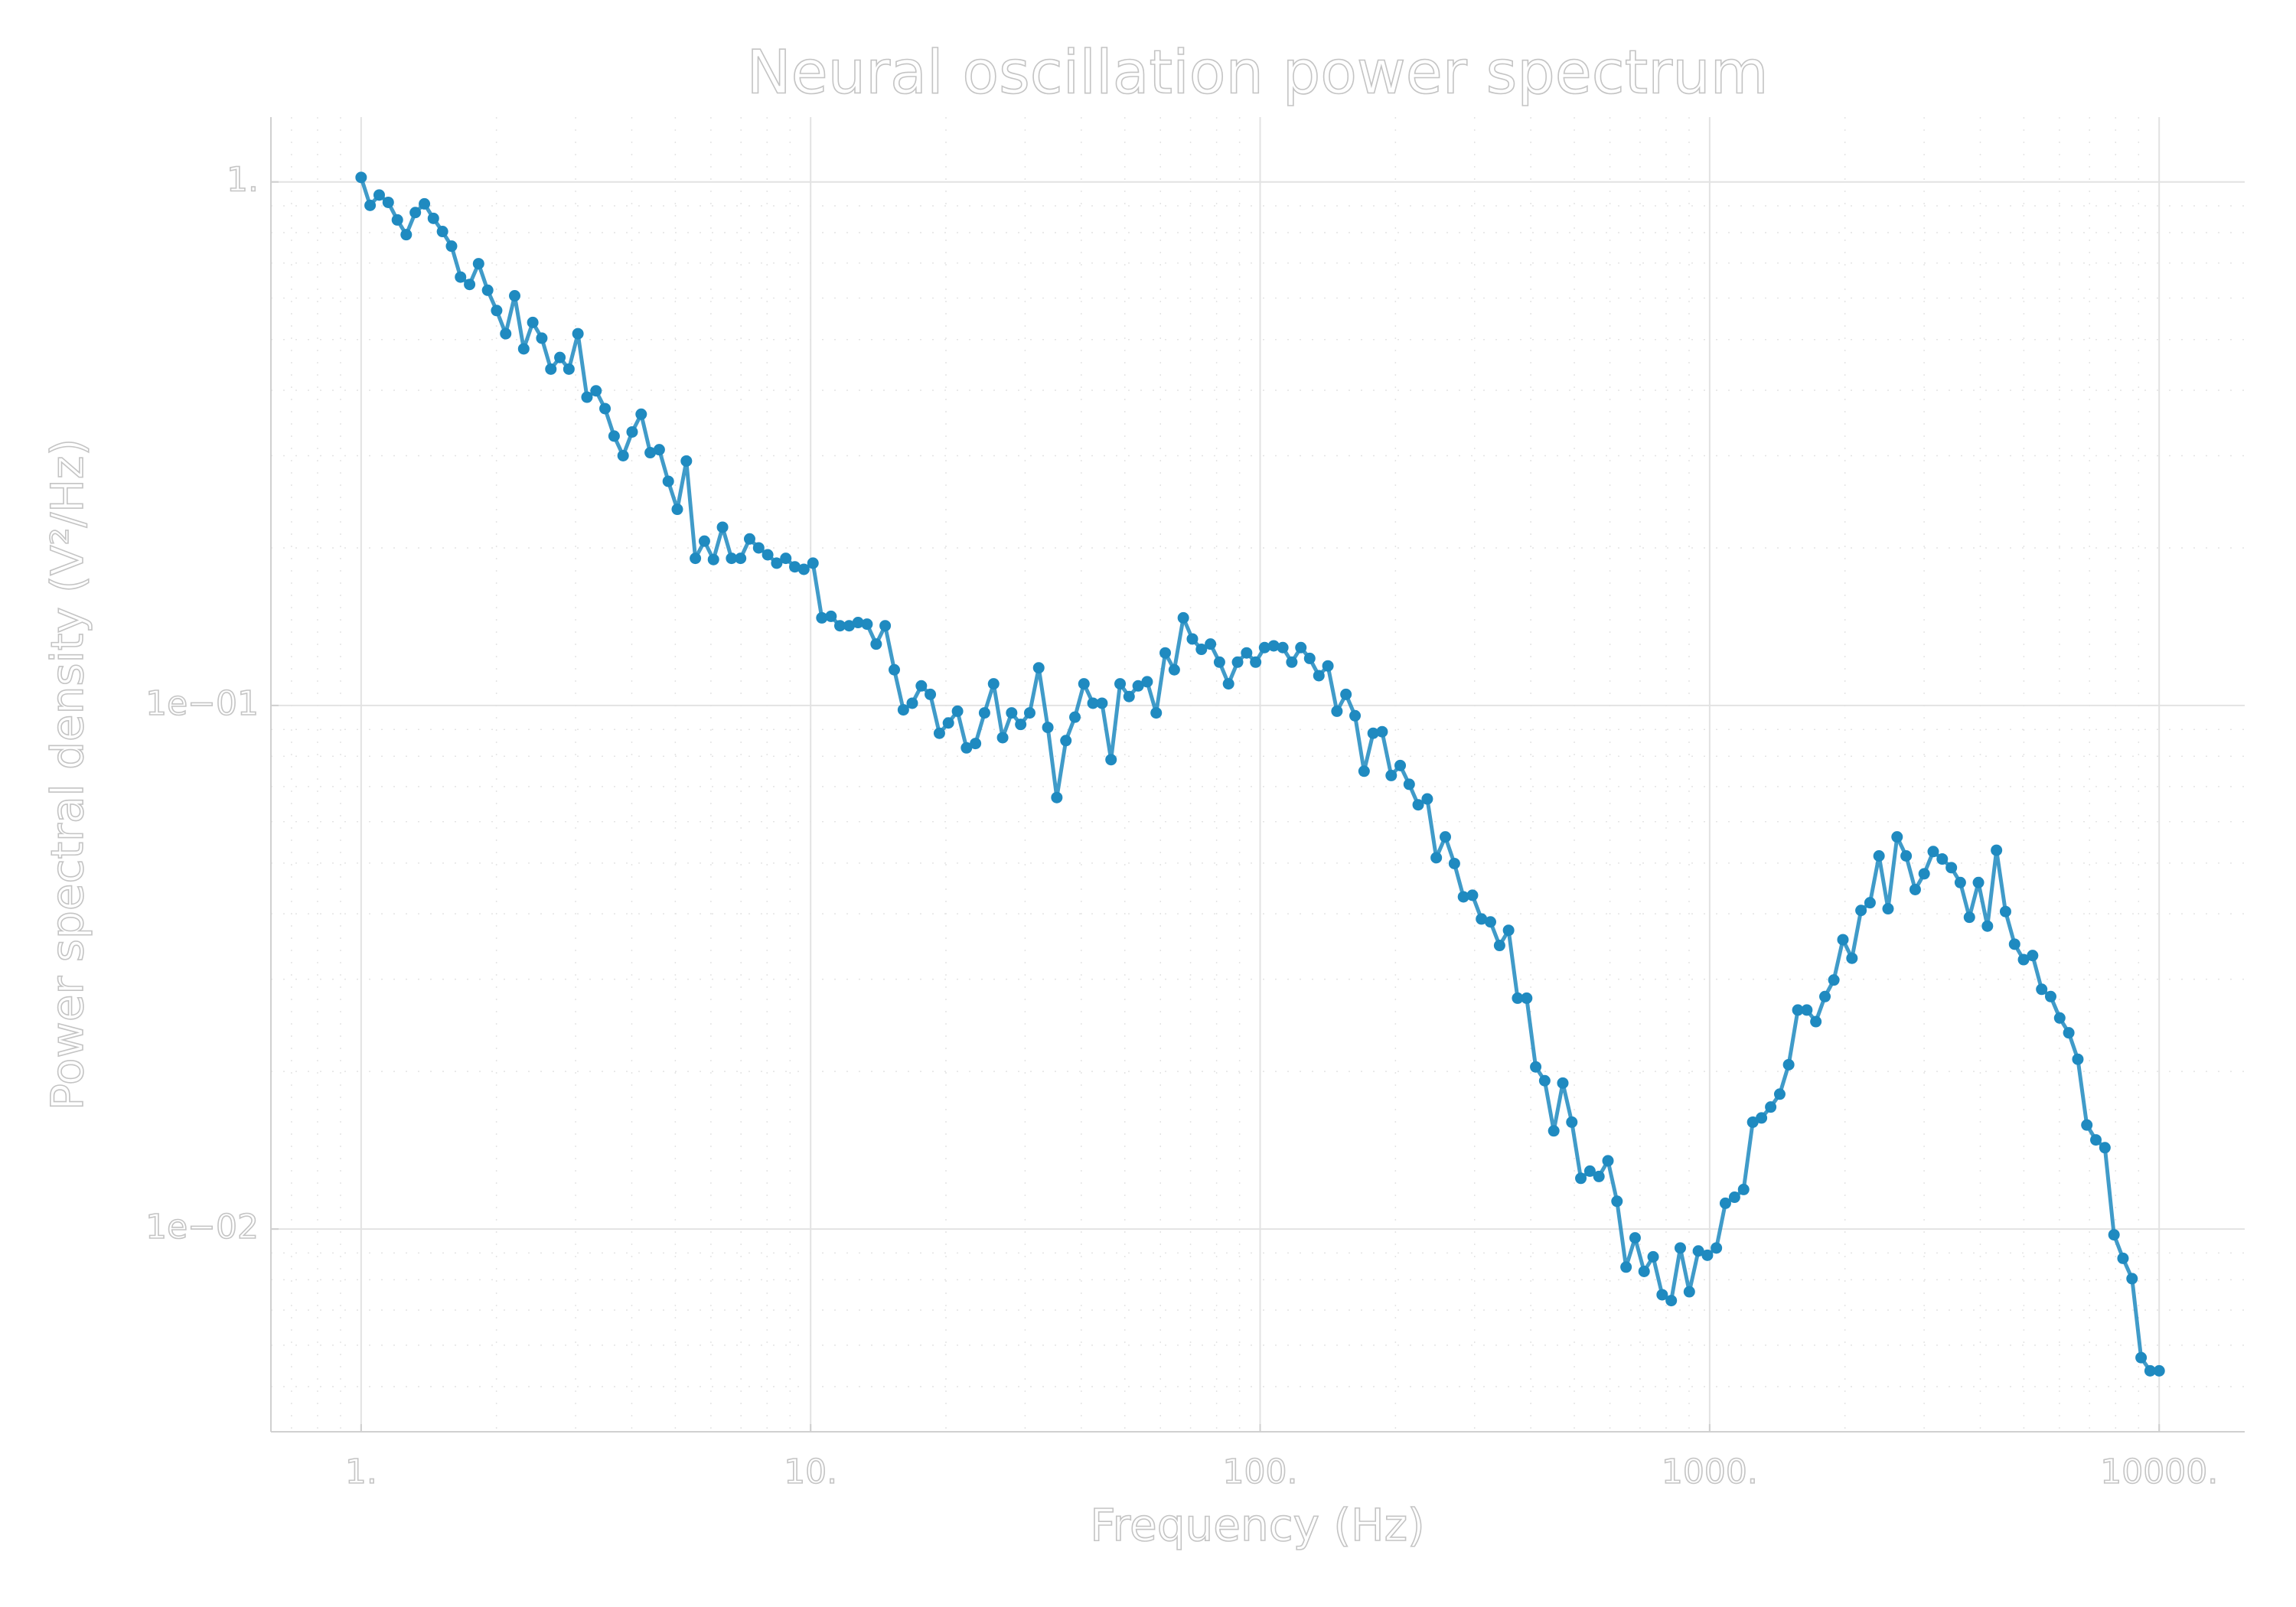 This screenshot has width=2296, height=1607. What do you see at coordinates (1260, 1471) in the screenshot?
I see `x-tick-label: 100.` at bounding box center [1260, 1471].